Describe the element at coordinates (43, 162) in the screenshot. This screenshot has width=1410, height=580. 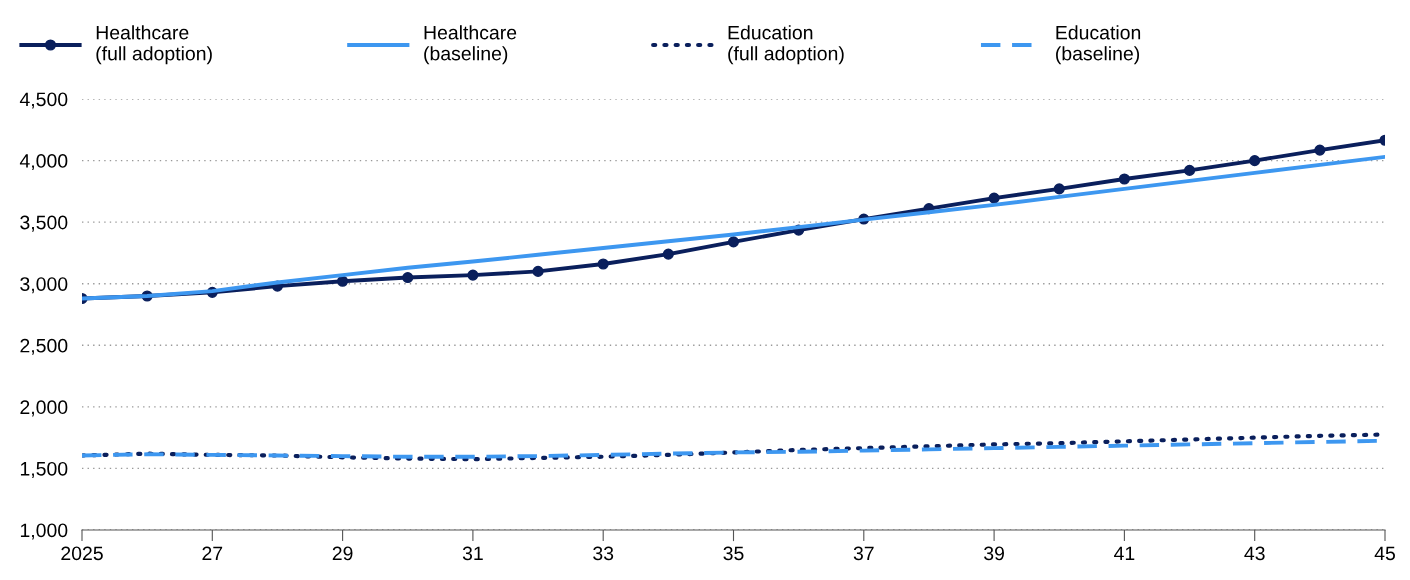
I see `y-tick-label: 4,000` at that location.